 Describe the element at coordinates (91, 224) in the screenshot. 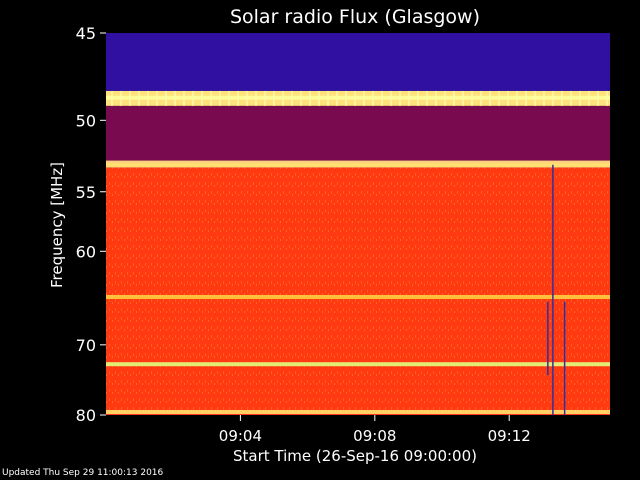

I see `y-axis-ticks: 45 50 55 60 70 80` at that location.